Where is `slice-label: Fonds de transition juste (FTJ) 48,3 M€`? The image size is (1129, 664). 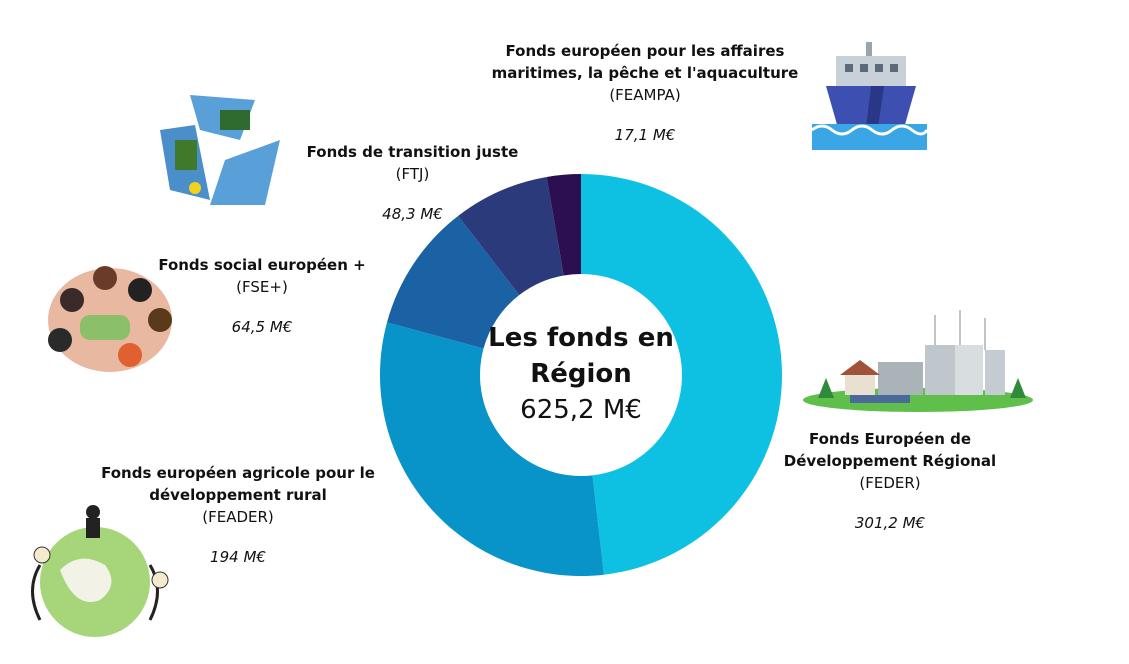 slice-label: Fonds de transition juste (FTJ) 48,3 M€ is located at coordinates (412, 183).